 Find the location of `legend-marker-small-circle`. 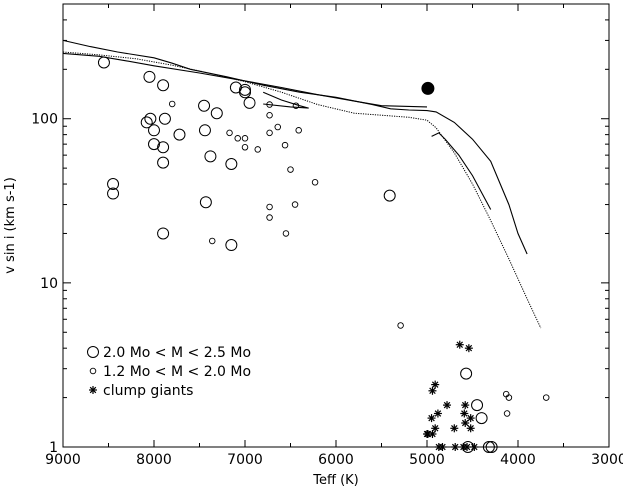

legend-marker-small-circle is located at coordinates (93, 371).